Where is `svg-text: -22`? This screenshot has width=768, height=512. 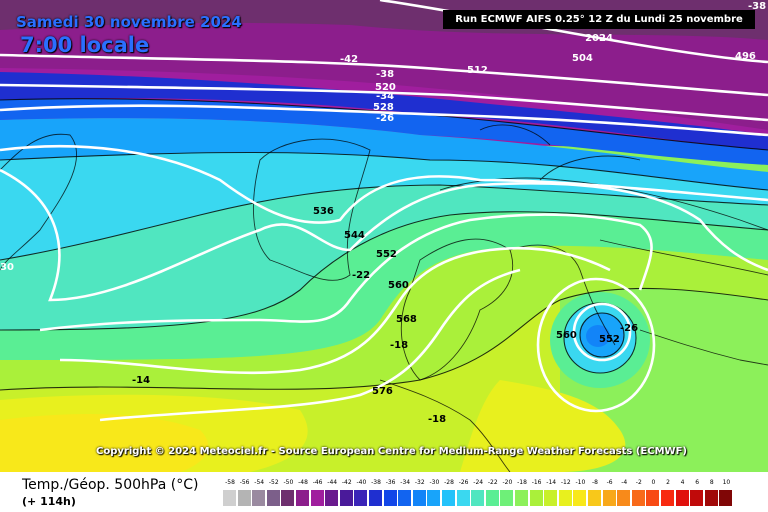 svg-text: -22 is located at coordinates (361, 275).